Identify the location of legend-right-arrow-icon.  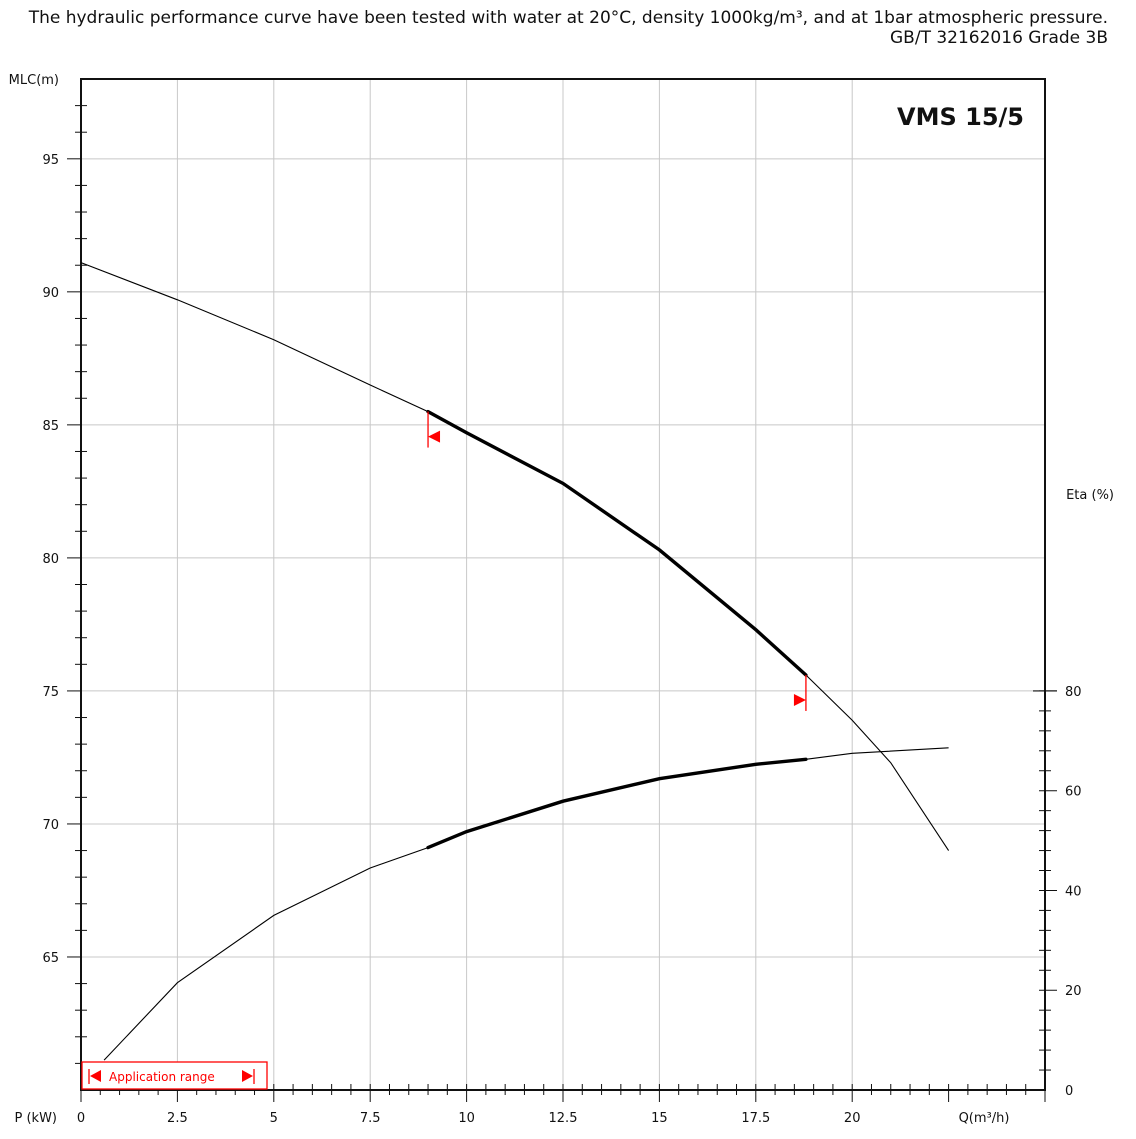
(247, 1076).